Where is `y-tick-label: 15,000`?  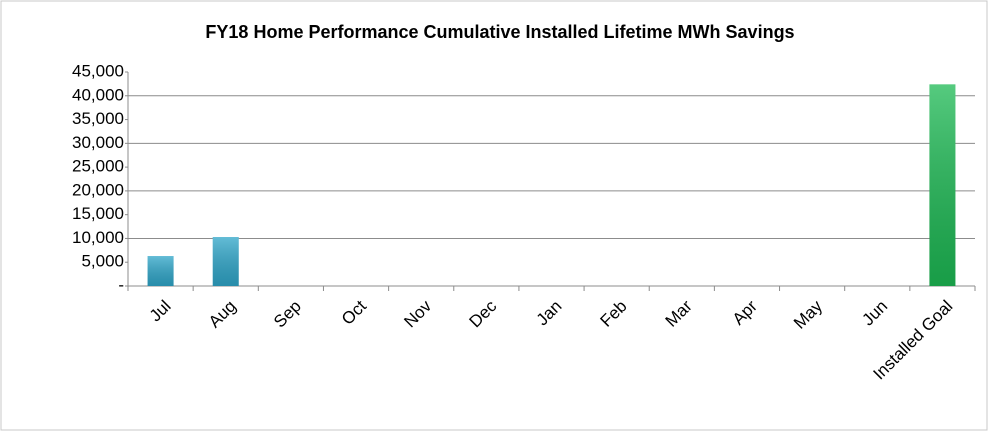
y-tick-label: 15,000 is located at coordinates (98, 213).